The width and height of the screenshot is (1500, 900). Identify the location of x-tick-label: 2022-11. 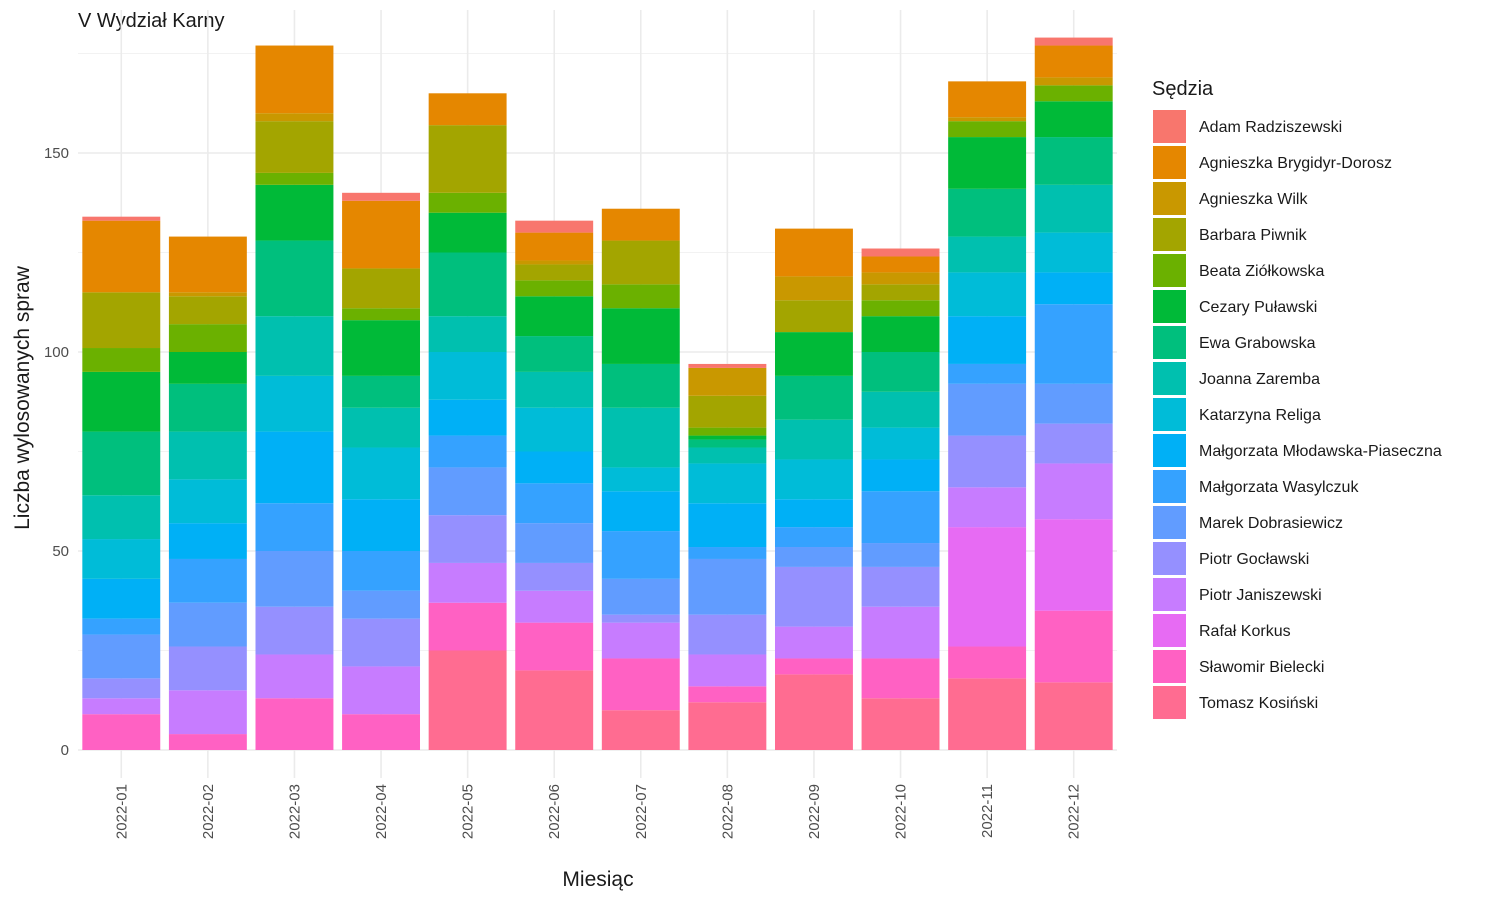
(987, 811).